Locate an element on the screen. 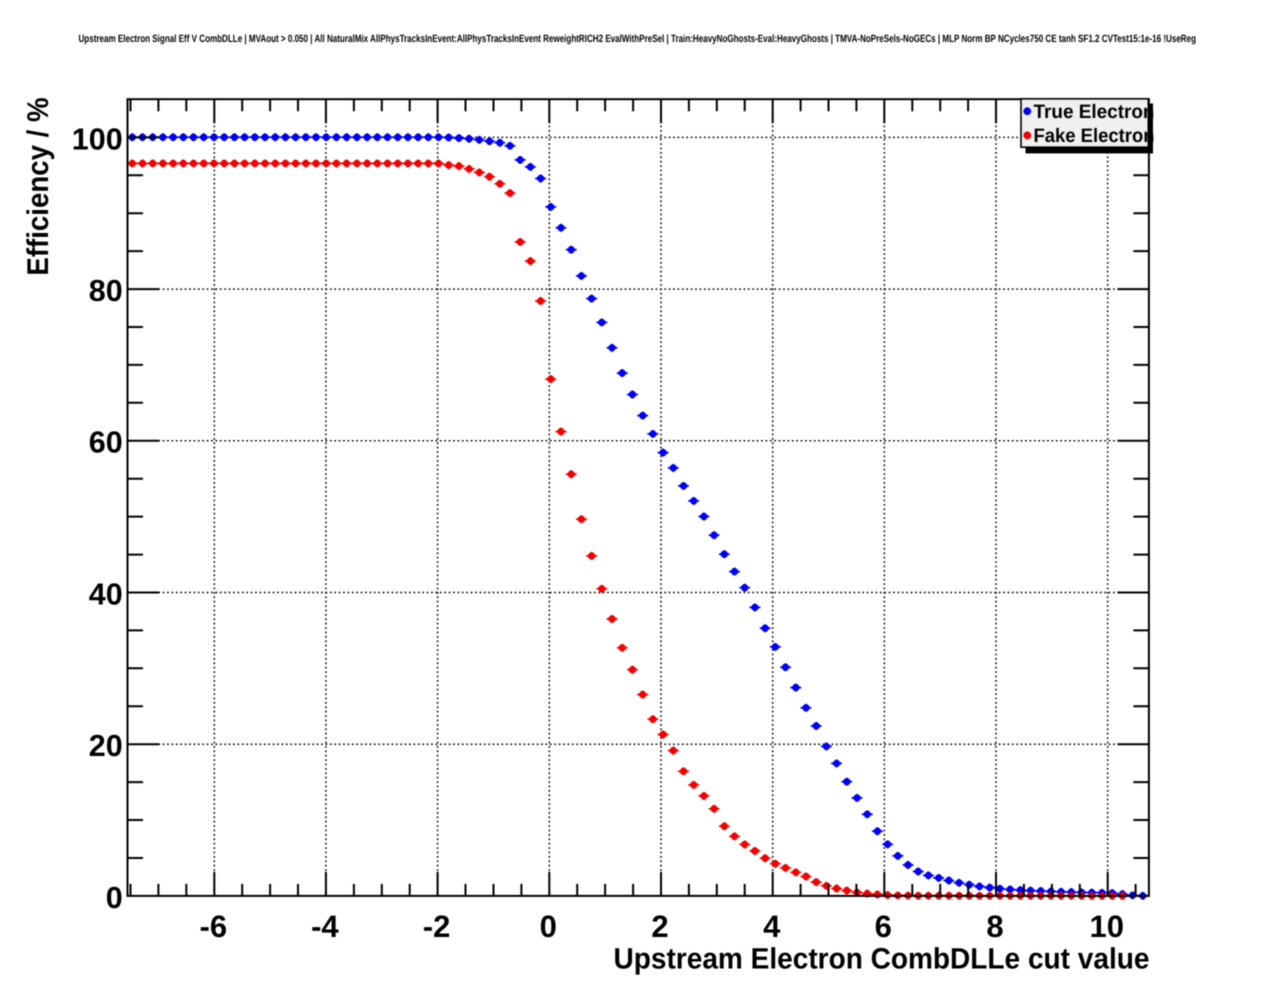  svg-text: 2 is located at coordinates (659, 926).